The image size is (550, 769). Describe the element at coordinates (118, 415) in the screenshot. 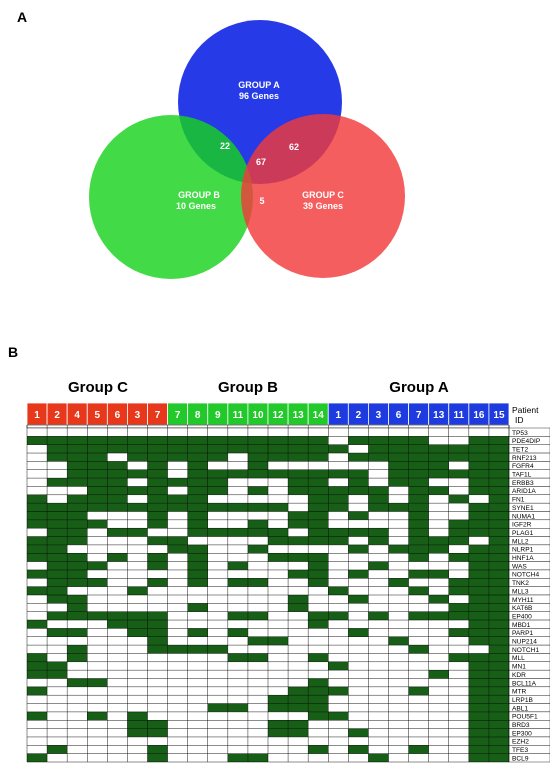

I see `patient-id-label: 6` at that location.